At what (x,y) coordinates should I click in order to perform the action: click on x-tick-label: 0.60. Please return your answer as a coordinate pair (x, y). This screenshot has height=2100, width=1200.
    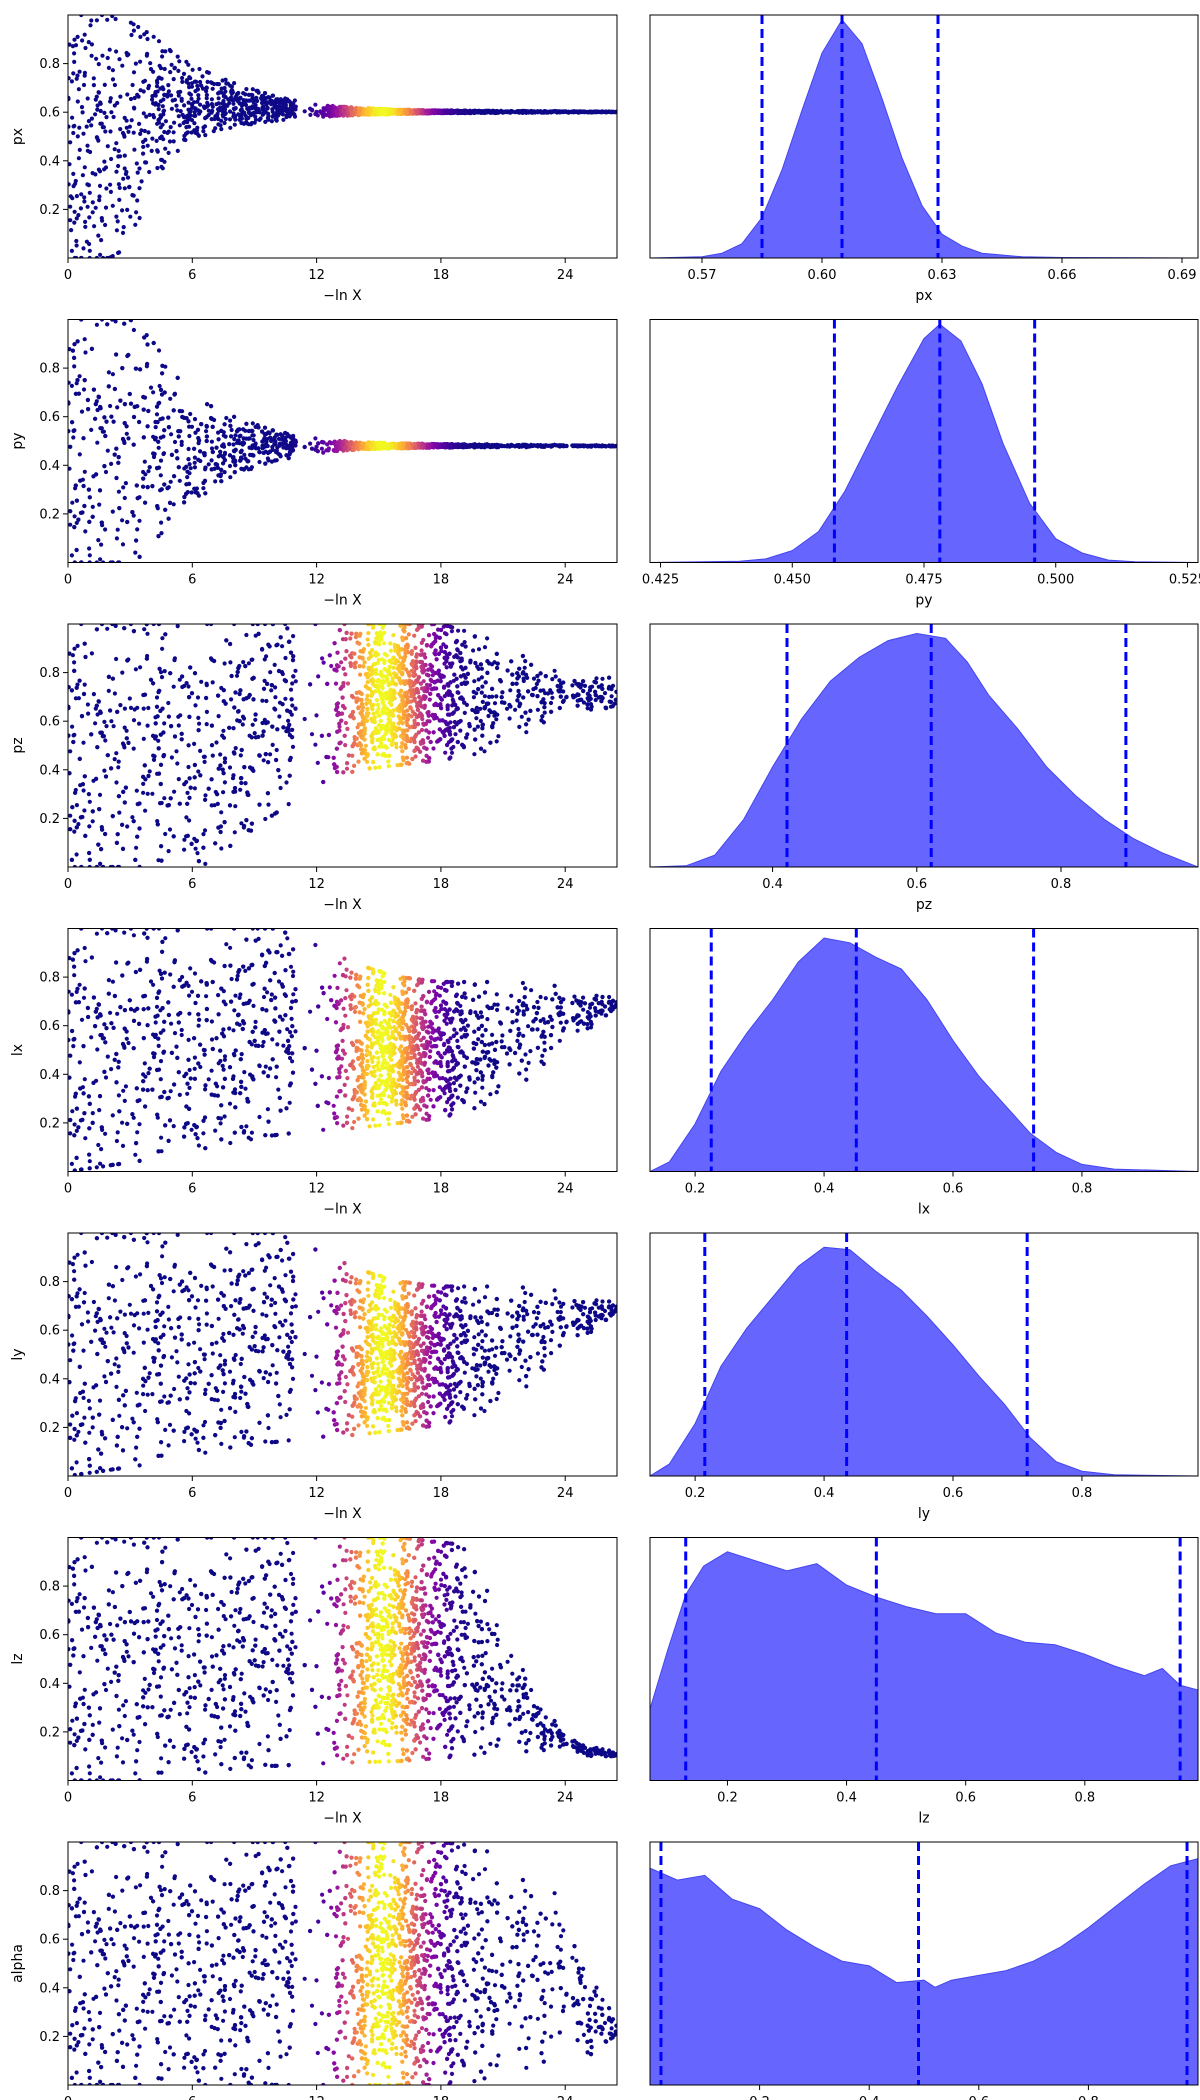
    Looking at the image, I should click on (822, 275).